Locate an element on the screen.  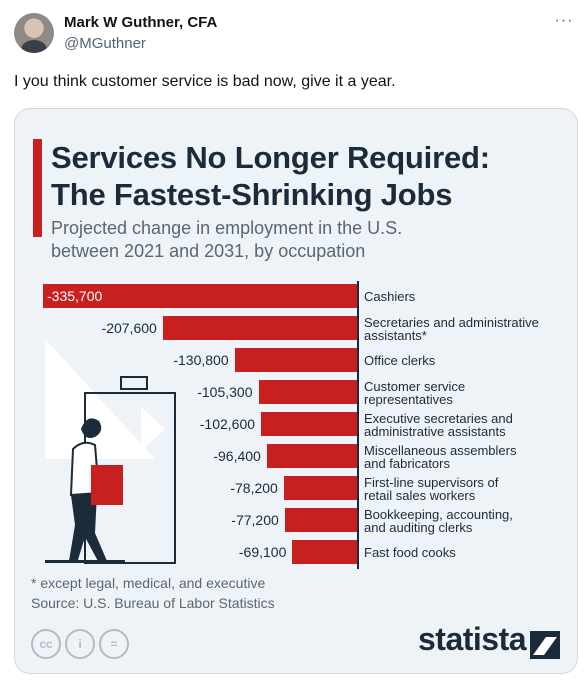
category-label-line: administrative assistants is located at coordinates (435, 431).